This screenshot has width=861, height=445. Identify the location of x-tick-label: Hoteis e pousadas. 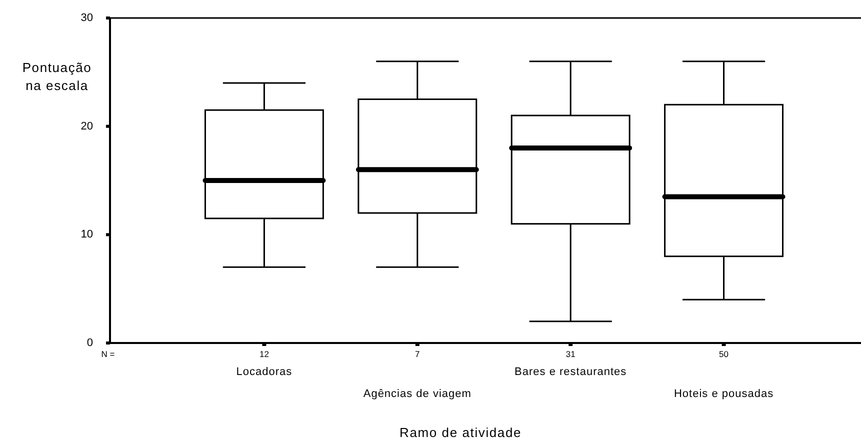
(724, 394).